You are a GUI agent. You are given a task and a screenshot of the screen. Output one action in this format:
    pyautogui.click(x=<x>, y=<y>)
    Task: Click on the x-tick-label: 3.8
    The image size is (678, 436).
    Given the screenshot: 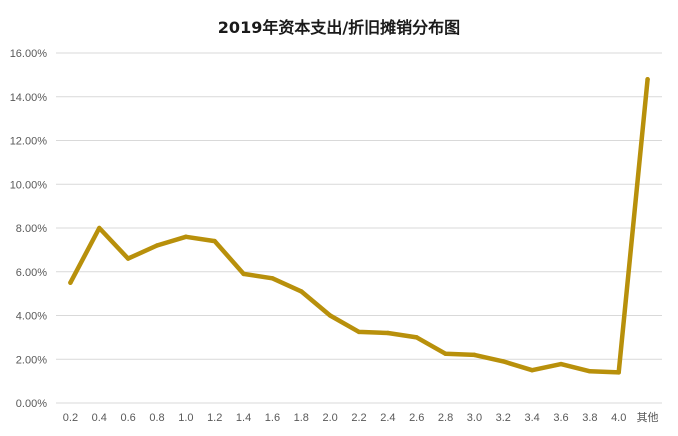 What is the action you would take?
    pyautogui.click(x=589, y=418)
    